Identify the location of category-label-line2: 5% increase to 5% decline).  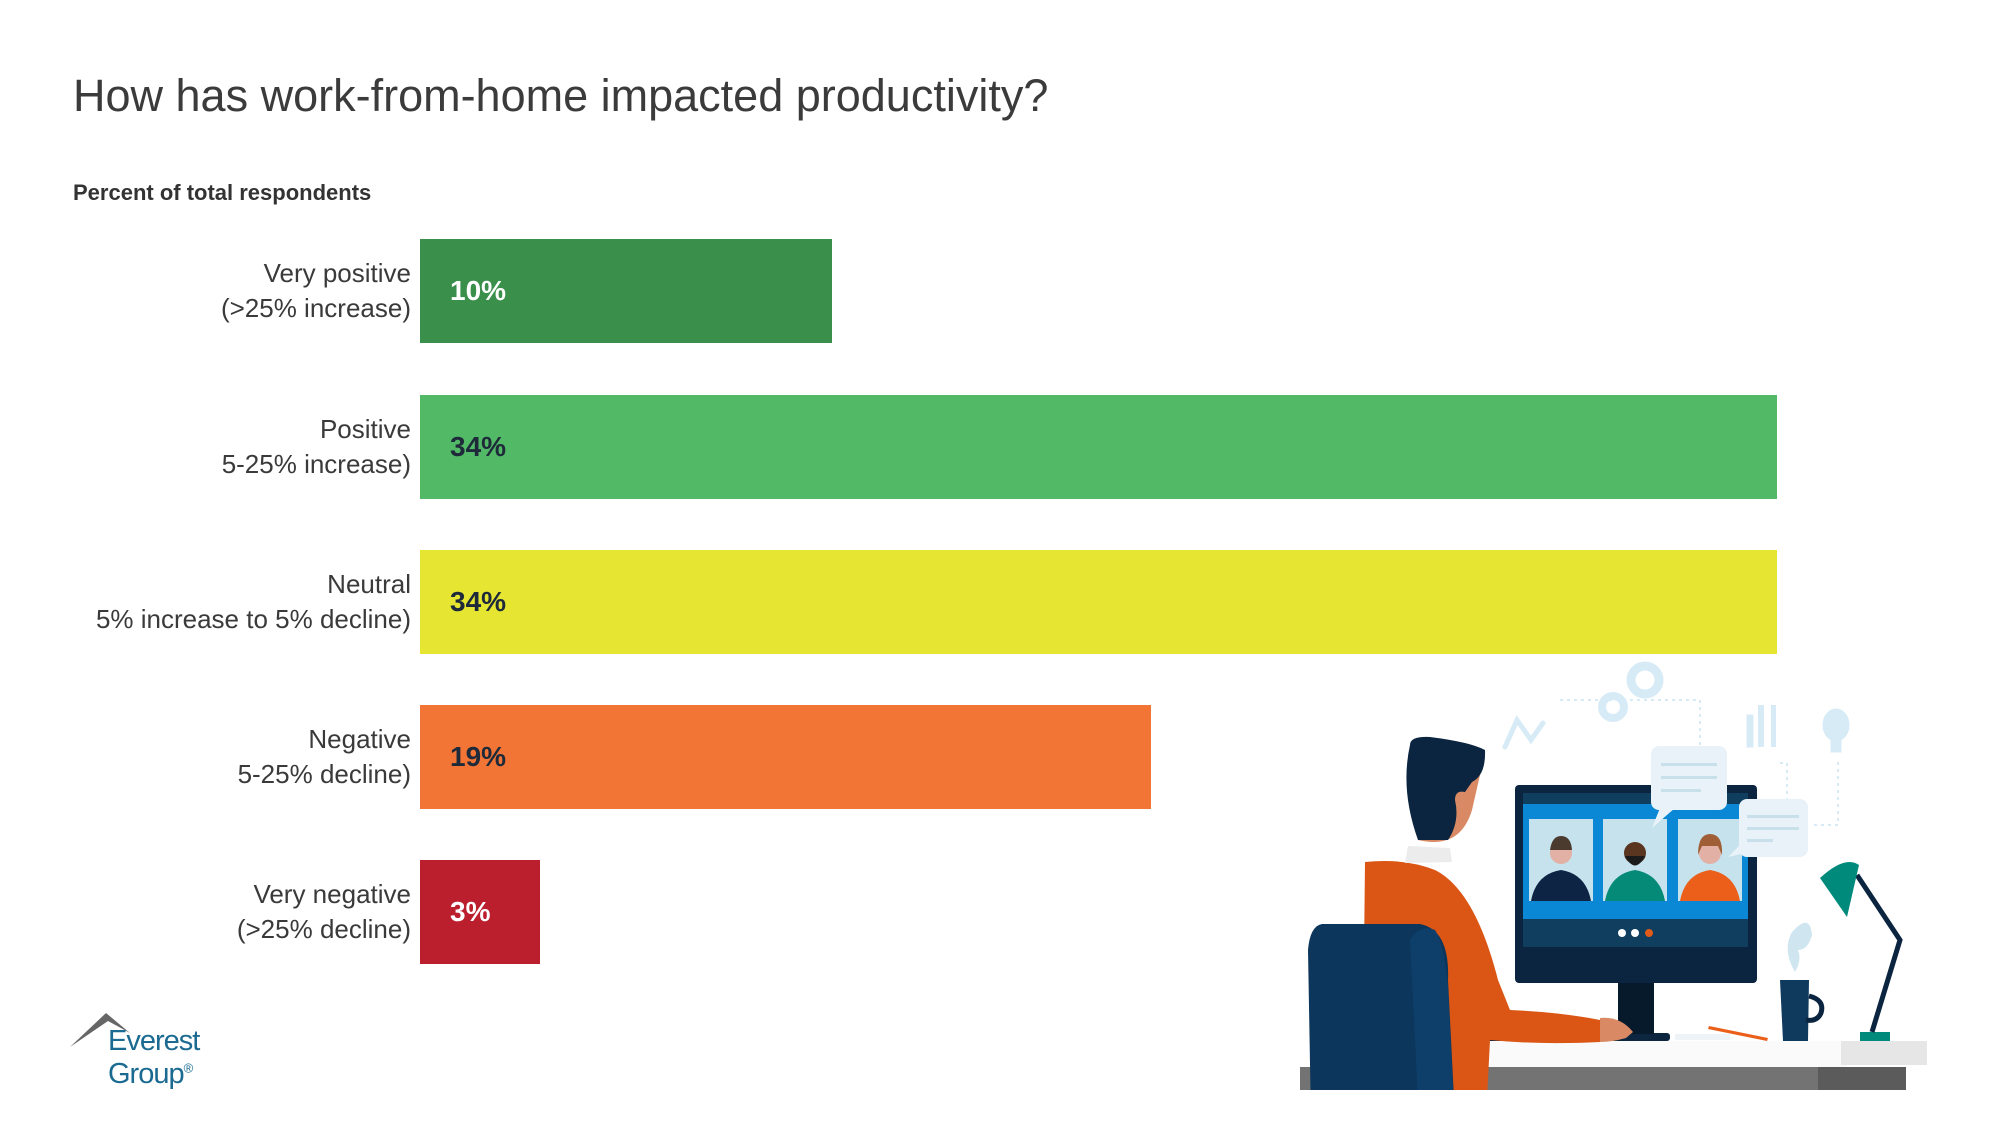
(253, 619).